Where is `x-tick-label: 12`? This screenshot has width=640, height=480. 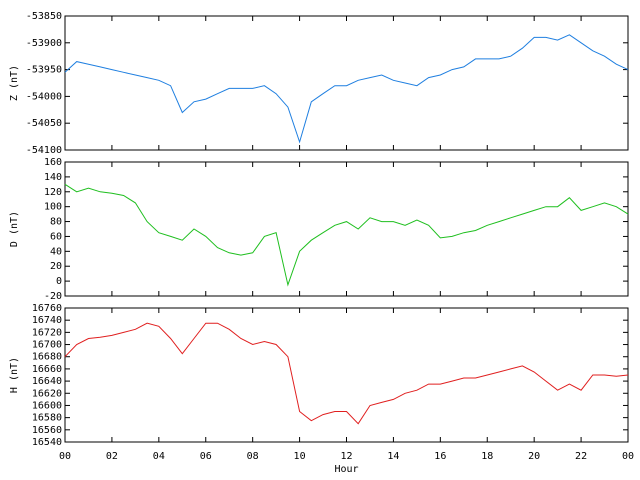 x-tick-label: 12 is located at coordinates (346, 456).